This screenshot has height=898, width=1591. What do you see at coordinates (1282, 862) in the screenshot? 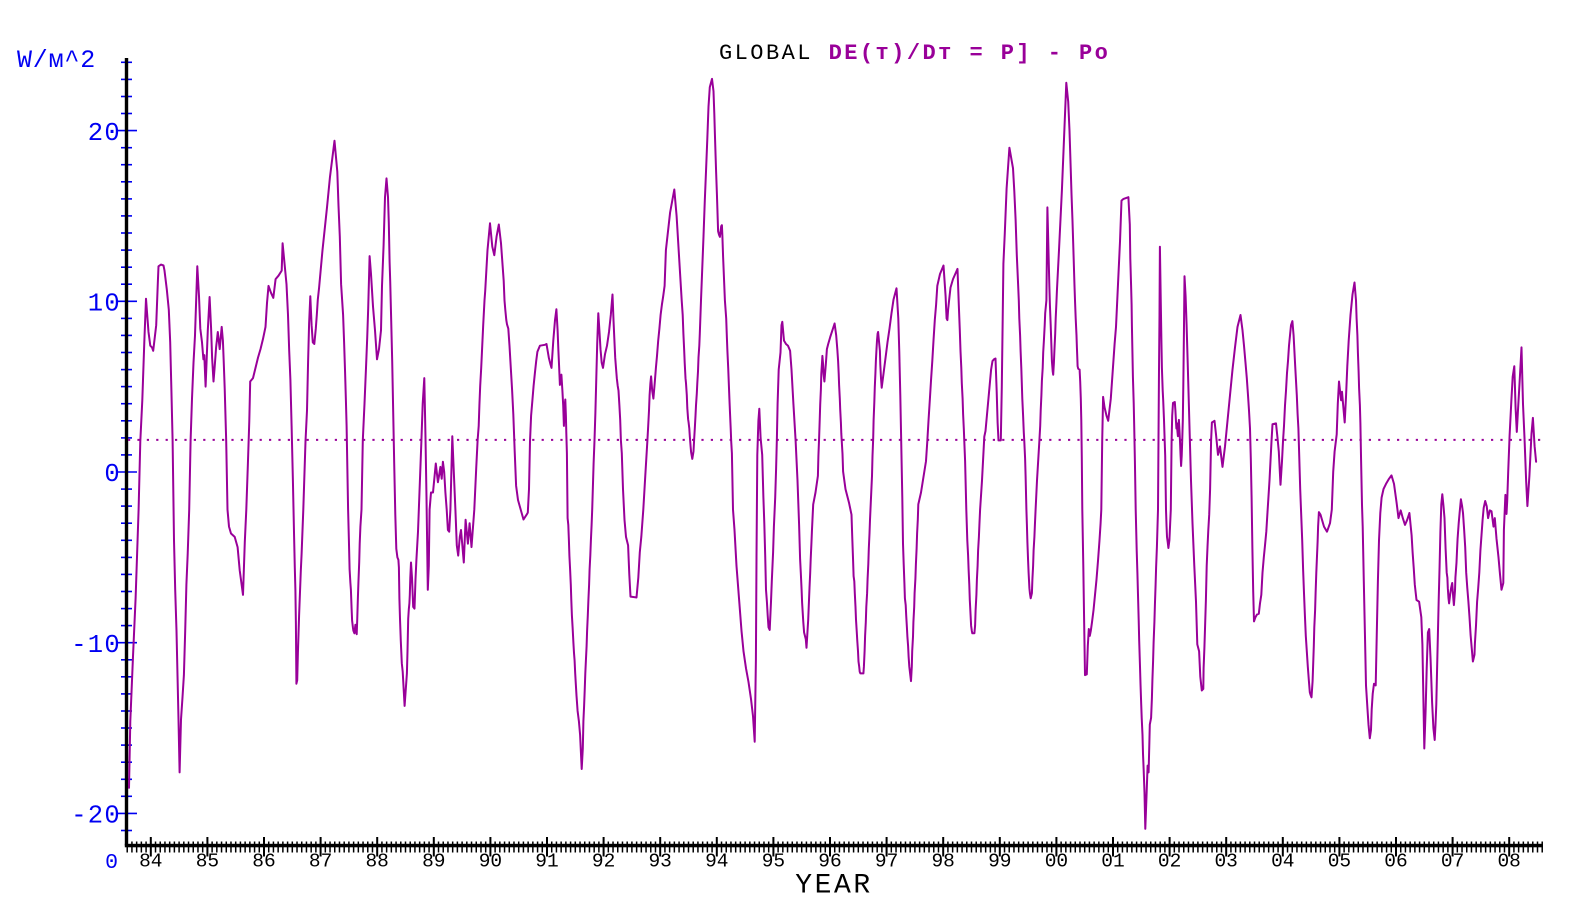
I see `svg-text: 04` at bounding box center [1282, 862].